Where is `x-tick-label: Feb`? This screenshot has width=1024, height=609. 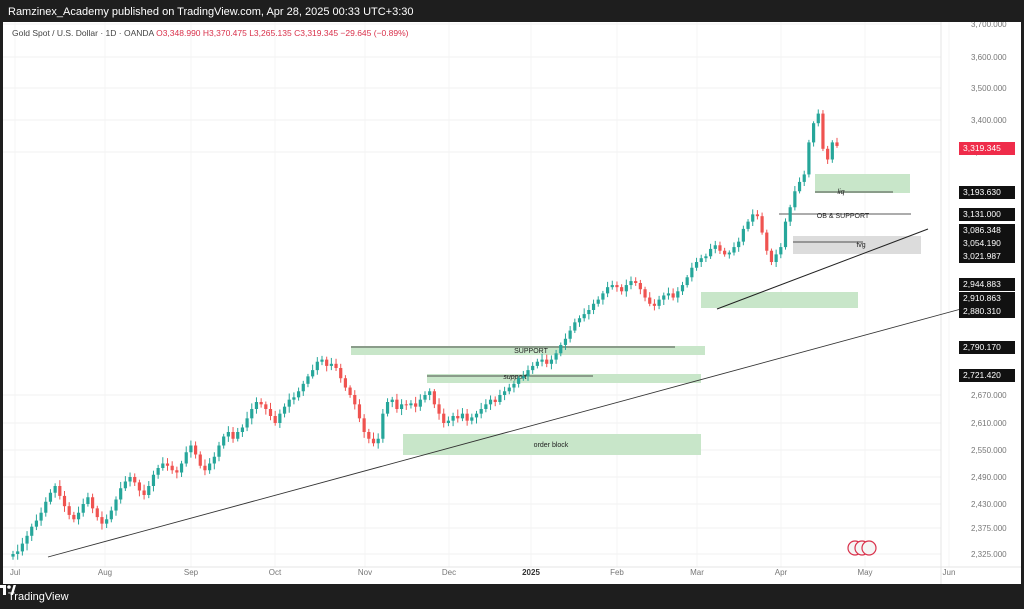 x-tick-label: Feb is located at coordinates (617, 572).